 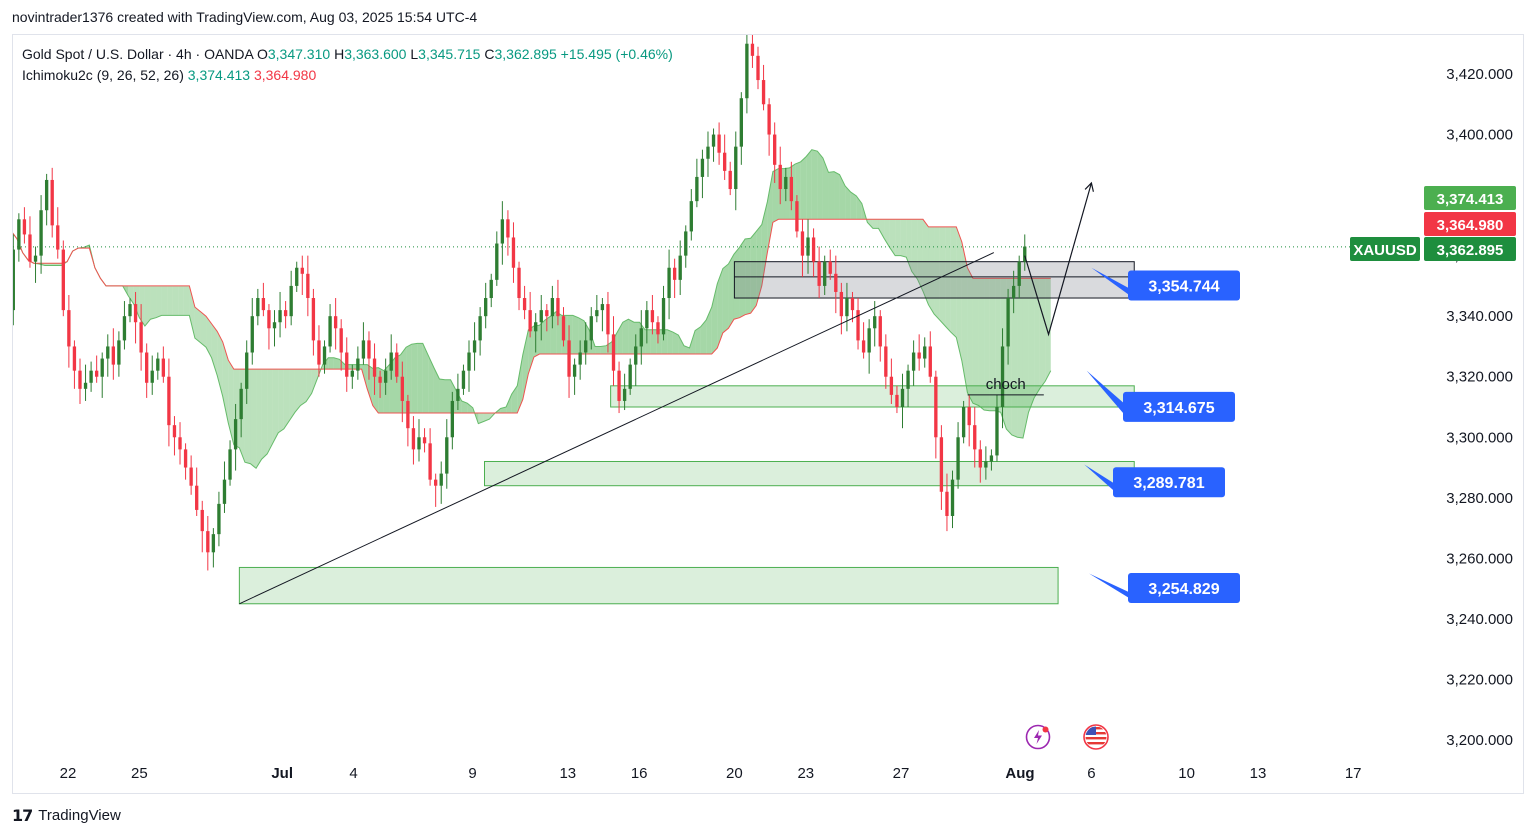 I want to click on high-label: H, so click(x=339, y=54).